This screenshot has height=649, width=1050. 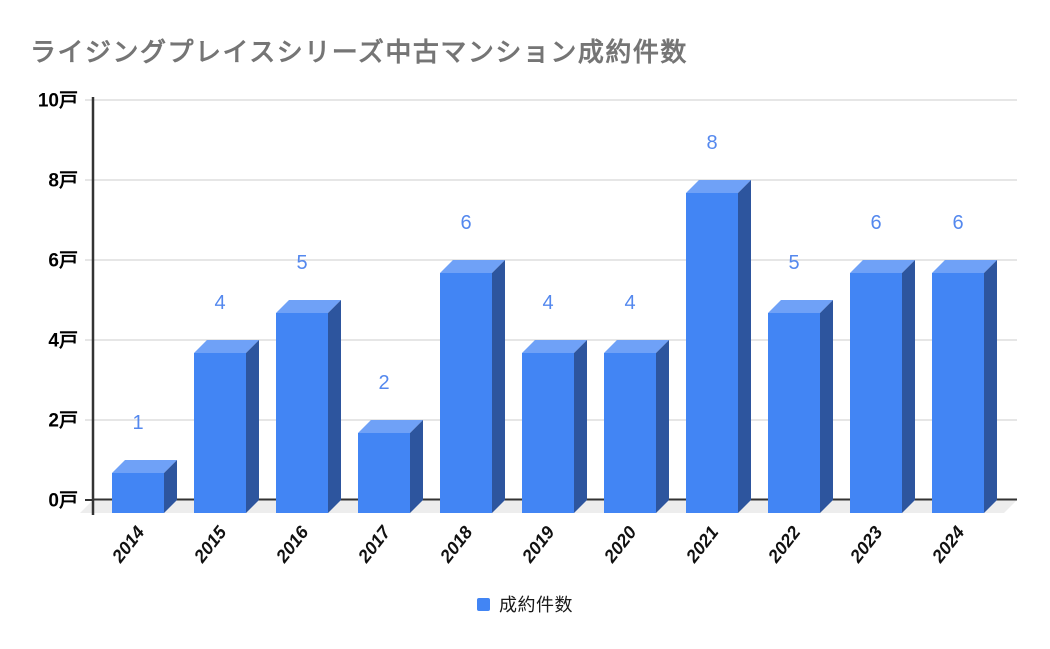 I want to click on x-axis-label: 2016, so click(x=292, y=544).